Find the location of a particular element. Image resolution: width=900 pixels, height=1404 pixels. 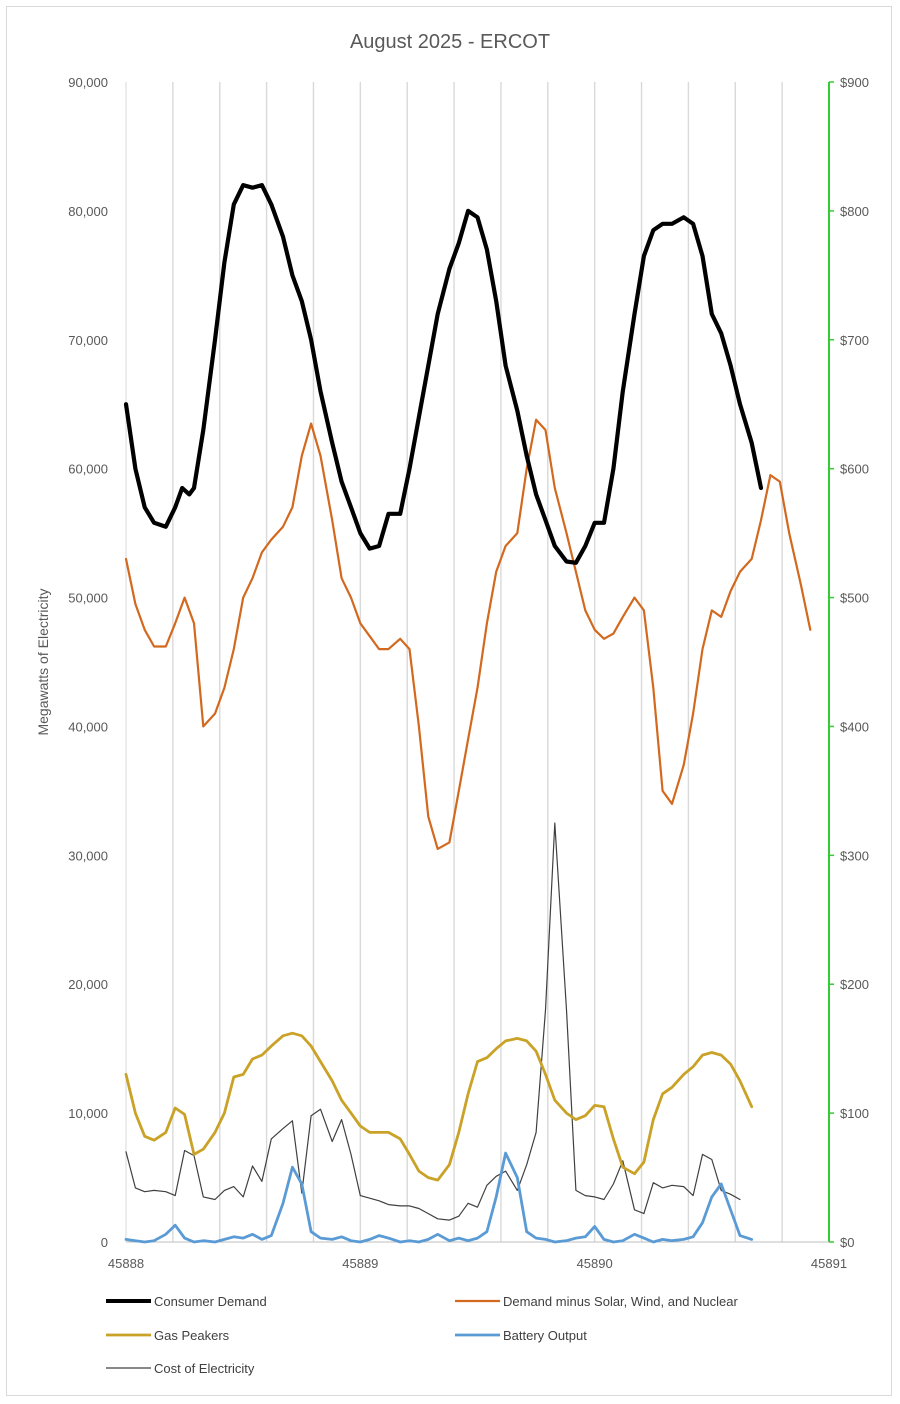

y-tick-label: 50,000 is located at coordinates (88, 598).